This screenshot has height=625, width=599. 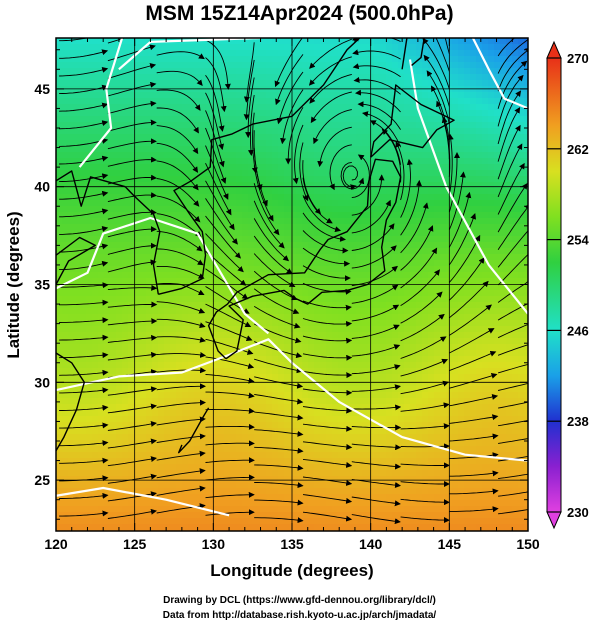 I want to click on chart-title: MSM 15Z14Apr2024 (500.0hPa), so click(x=299, y=13).